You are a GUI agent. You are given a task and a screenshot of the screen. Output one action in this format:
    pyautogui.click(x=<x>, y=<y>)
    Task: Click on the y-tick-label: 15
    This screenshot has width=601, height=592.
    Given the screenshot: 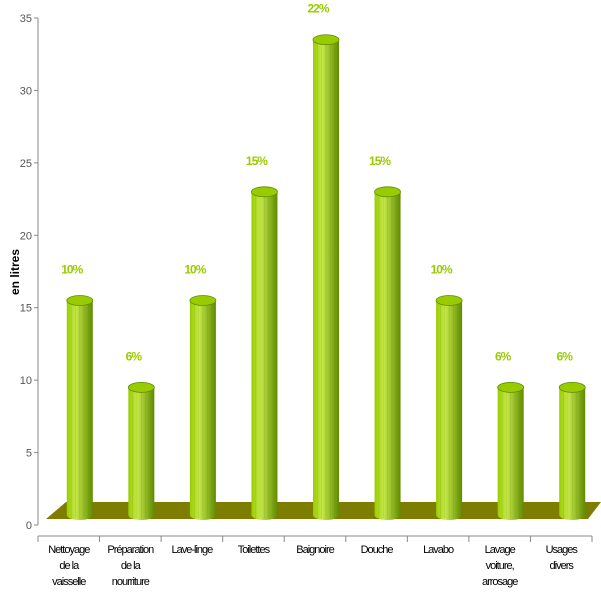 What is the action you would take?
    pyautogui.click(x=26, y=309)
    